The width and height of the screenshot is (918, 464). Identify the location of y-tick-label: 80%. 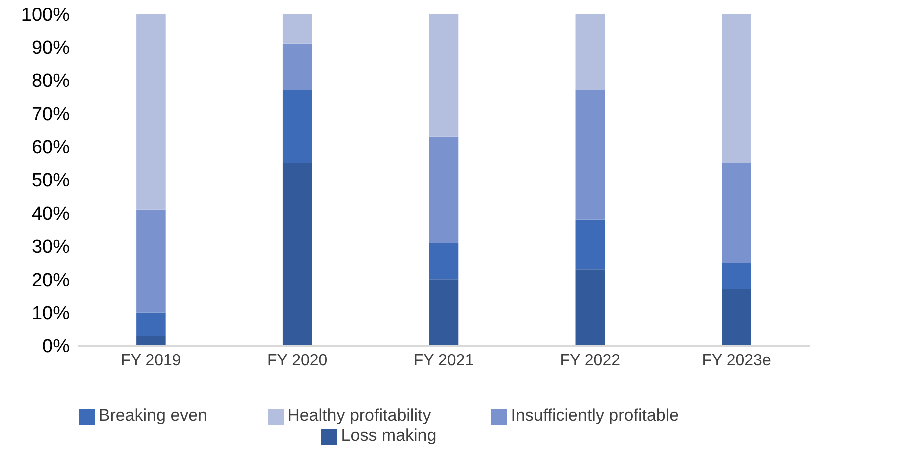
(51, 81).